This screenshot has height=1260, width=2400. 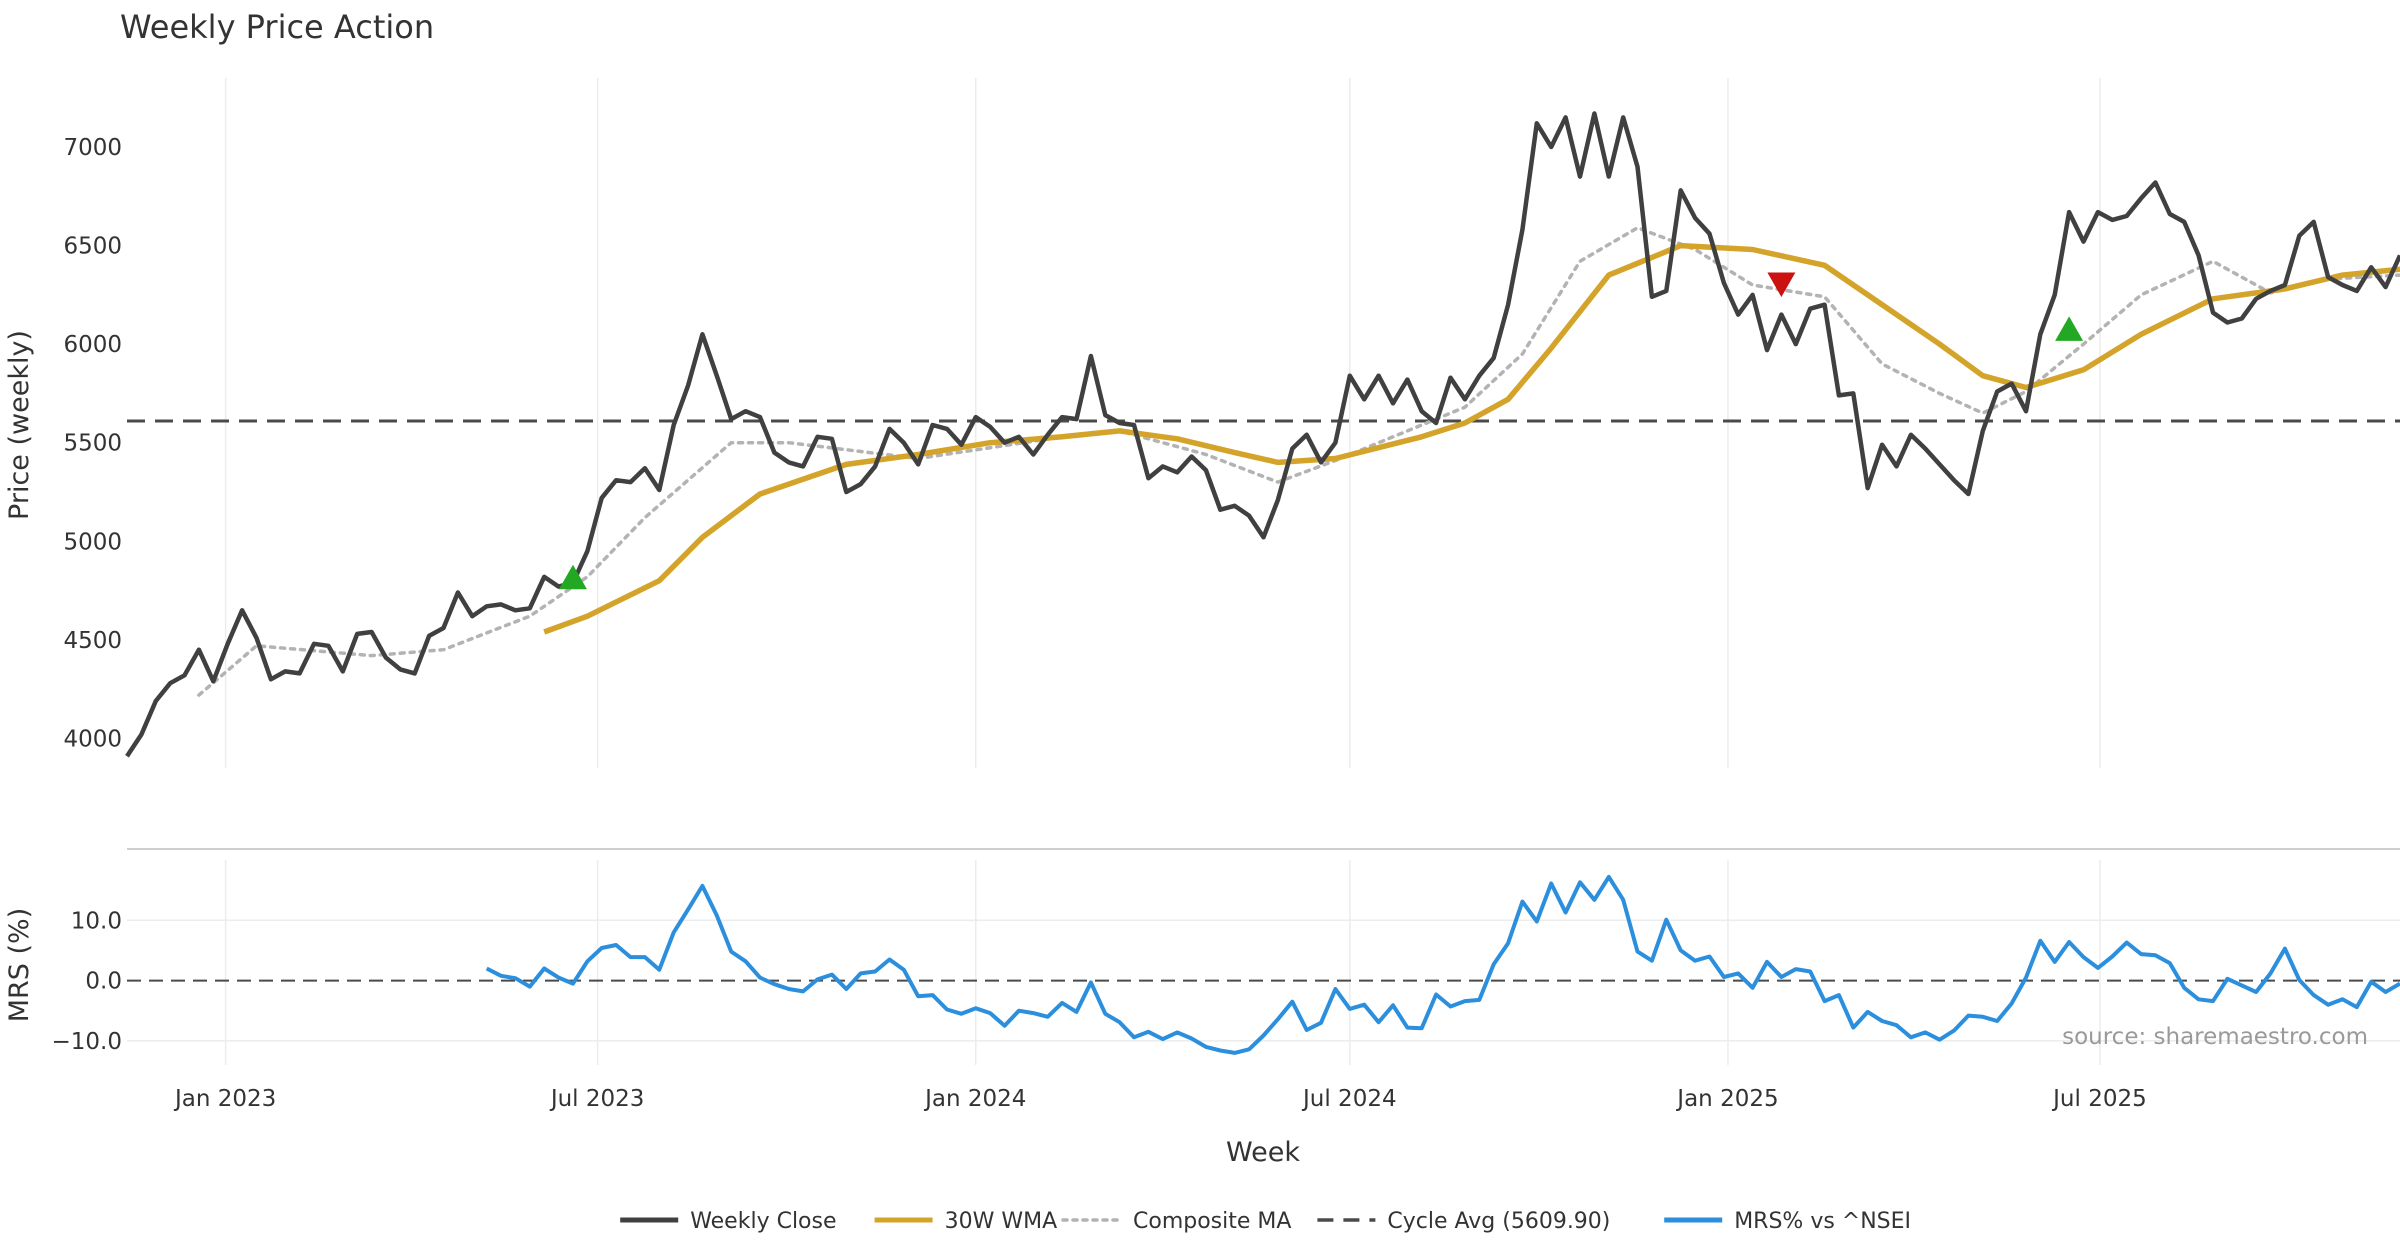 What do you see at coordinates (597, 1099) in the screenshot?
I see `x-tick-label-1: Jul 2023` at bounding box center [597, 1099].